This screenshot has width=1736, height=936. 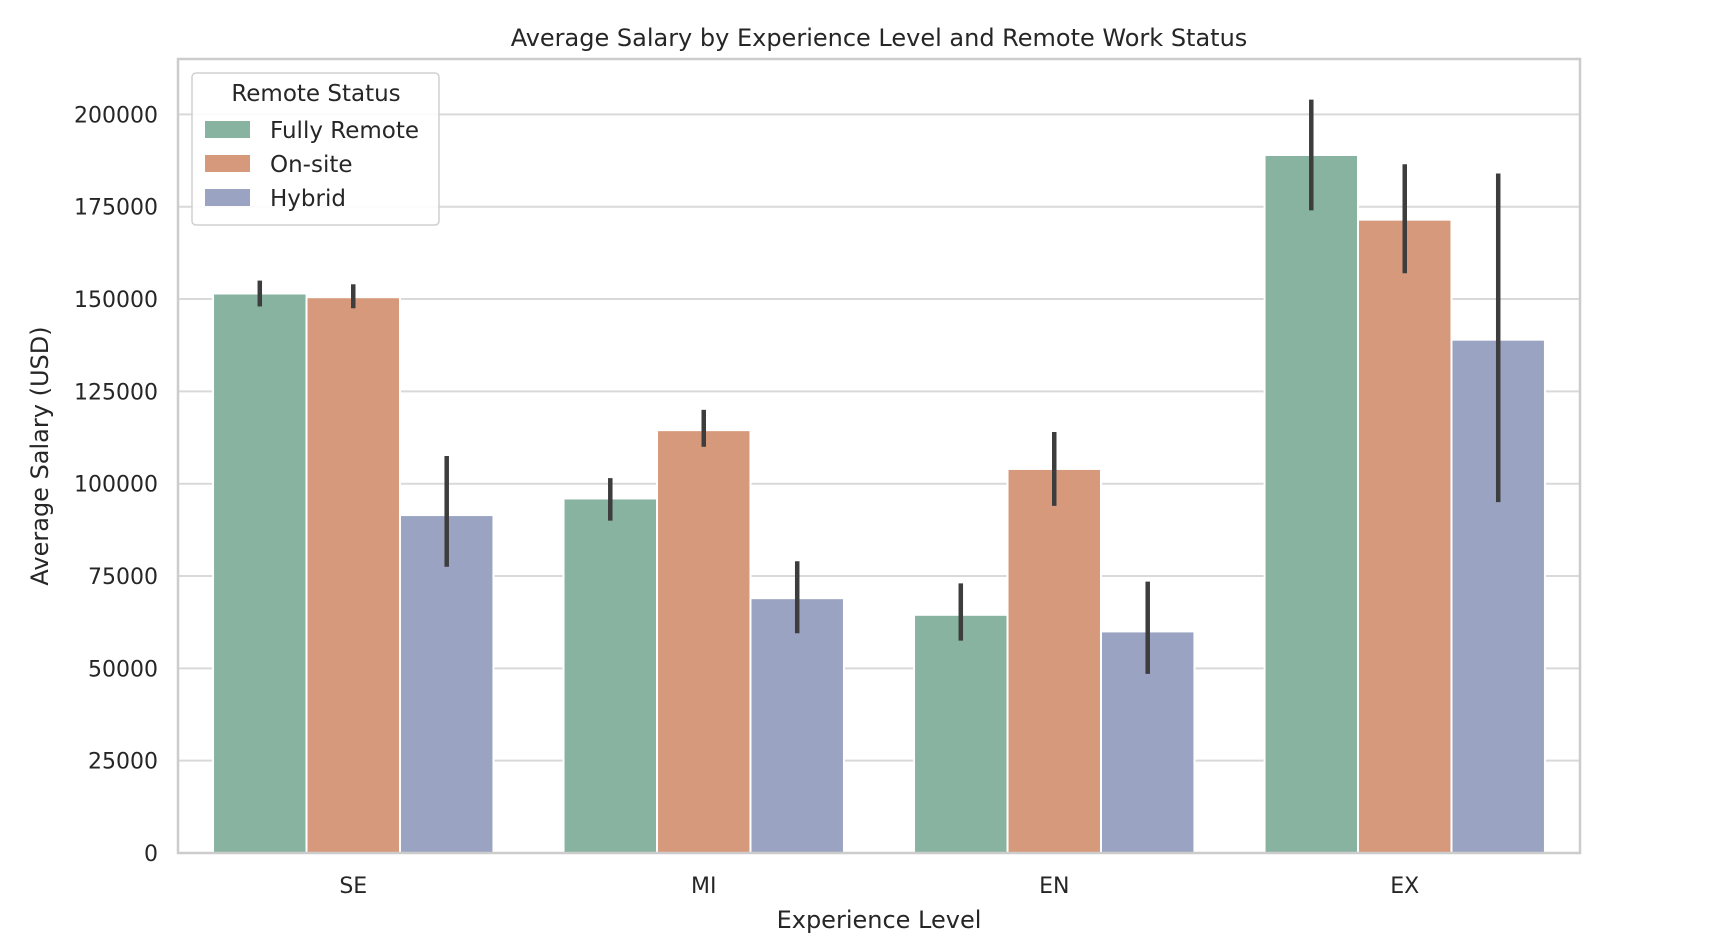 I want to click on bar-fully-remote-se, so click(x=260, y=573).